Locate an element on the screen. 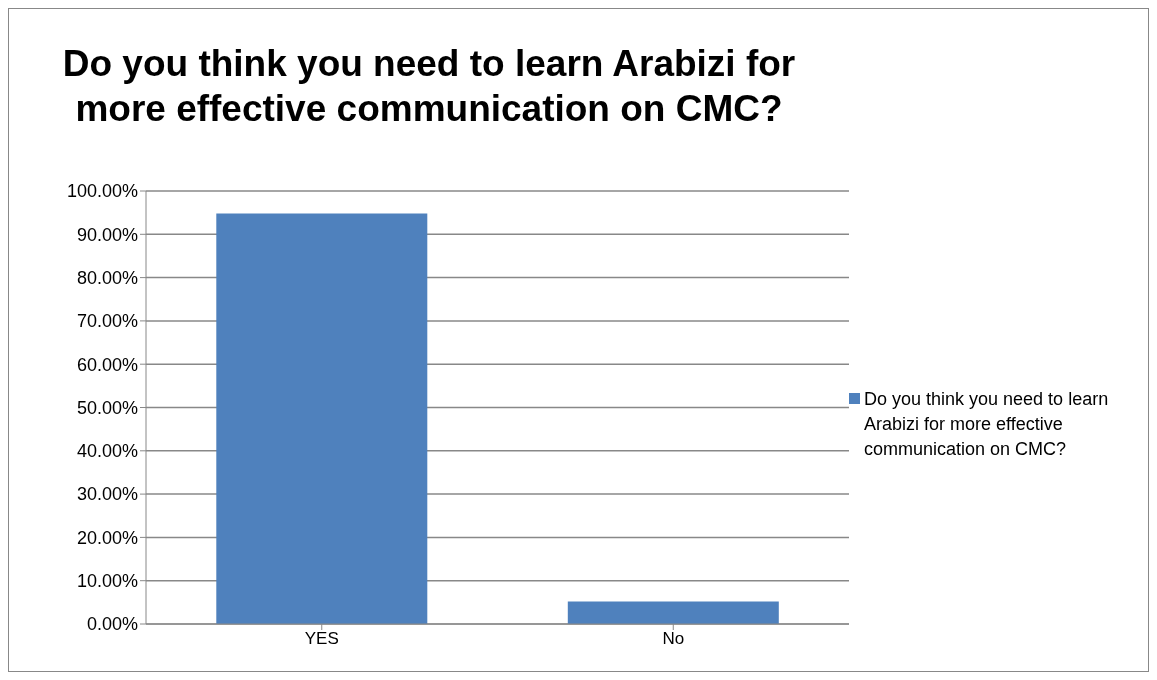  y-tick-label: 70.00% is located at coordinates (107, 321).